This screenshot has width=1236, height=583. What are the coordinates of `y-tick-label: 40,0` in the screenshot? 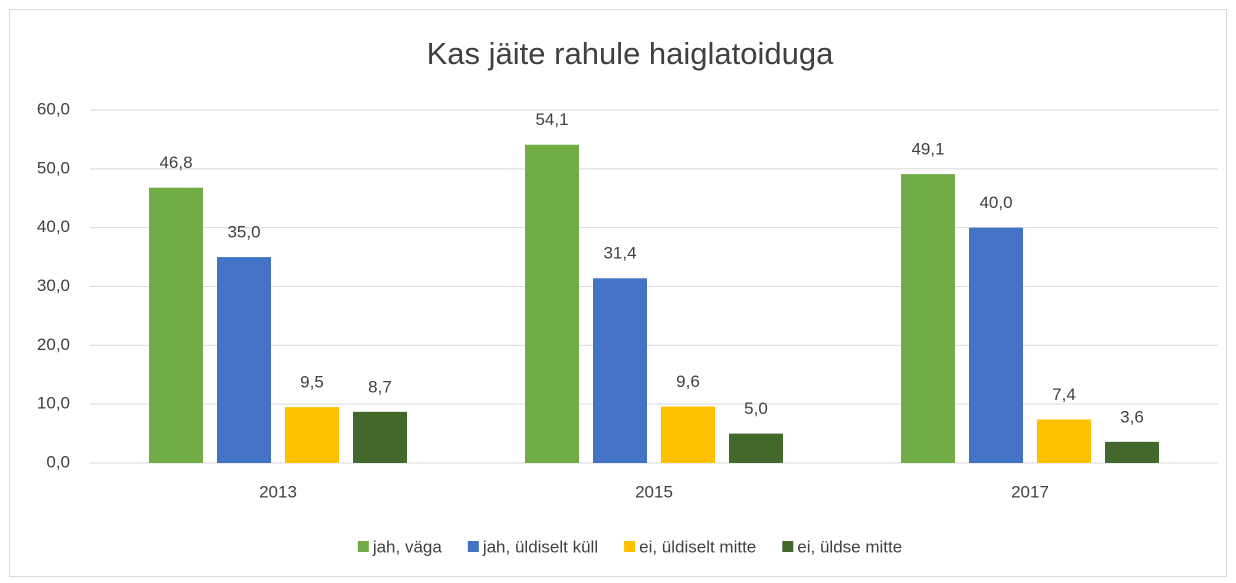 It's located at (53, 226).